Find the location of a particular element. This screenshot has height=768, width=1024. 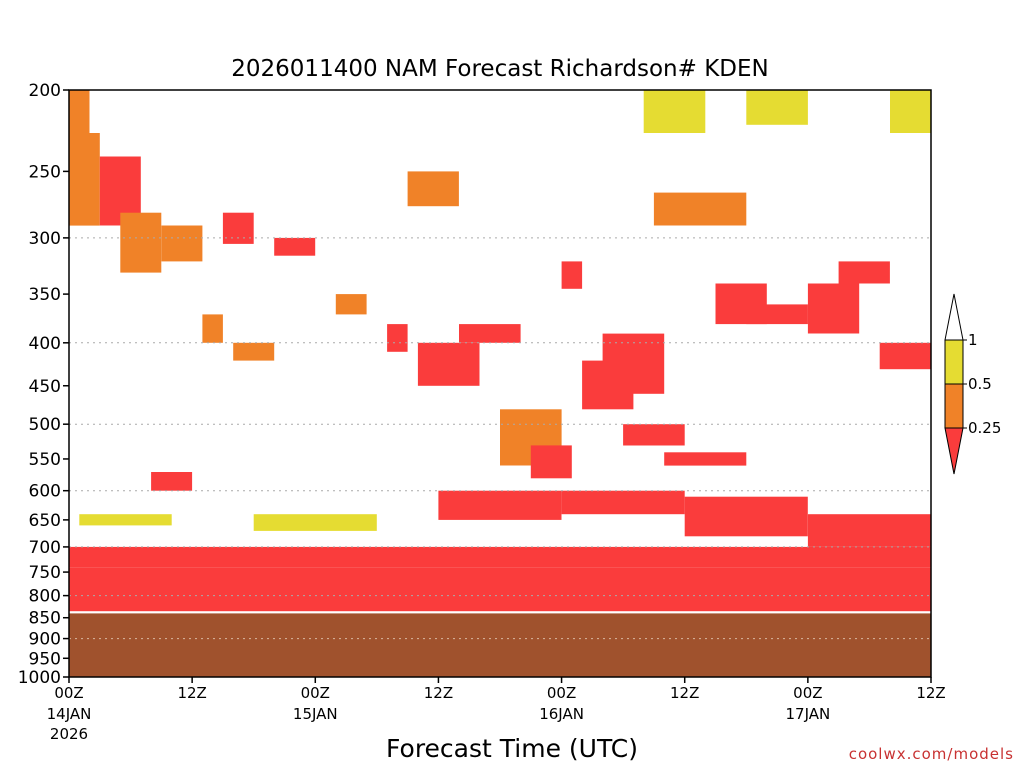

x-axis-label: Forecast Time (UTC) is located at coordinates (512, 748).